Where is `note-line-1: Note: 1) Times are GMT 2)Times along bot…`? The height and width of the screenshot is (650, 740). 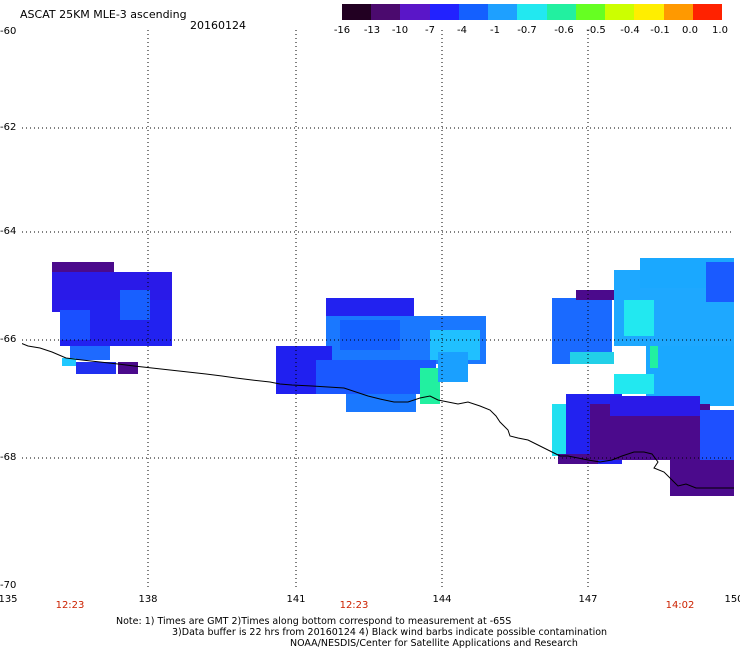
note-line-1: Note: 1) Times are GMT 2)Times along bot… is located at coordinates (314, 621).